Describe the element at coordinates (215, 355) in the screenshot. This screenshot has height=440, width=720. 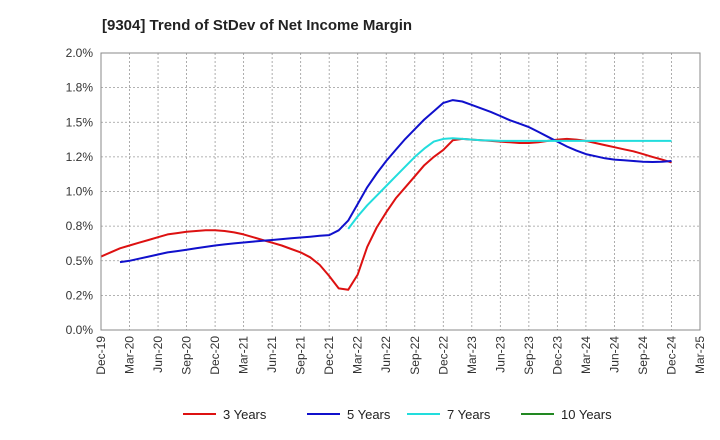
I see `x-tick-label: Dec-20` at that location.